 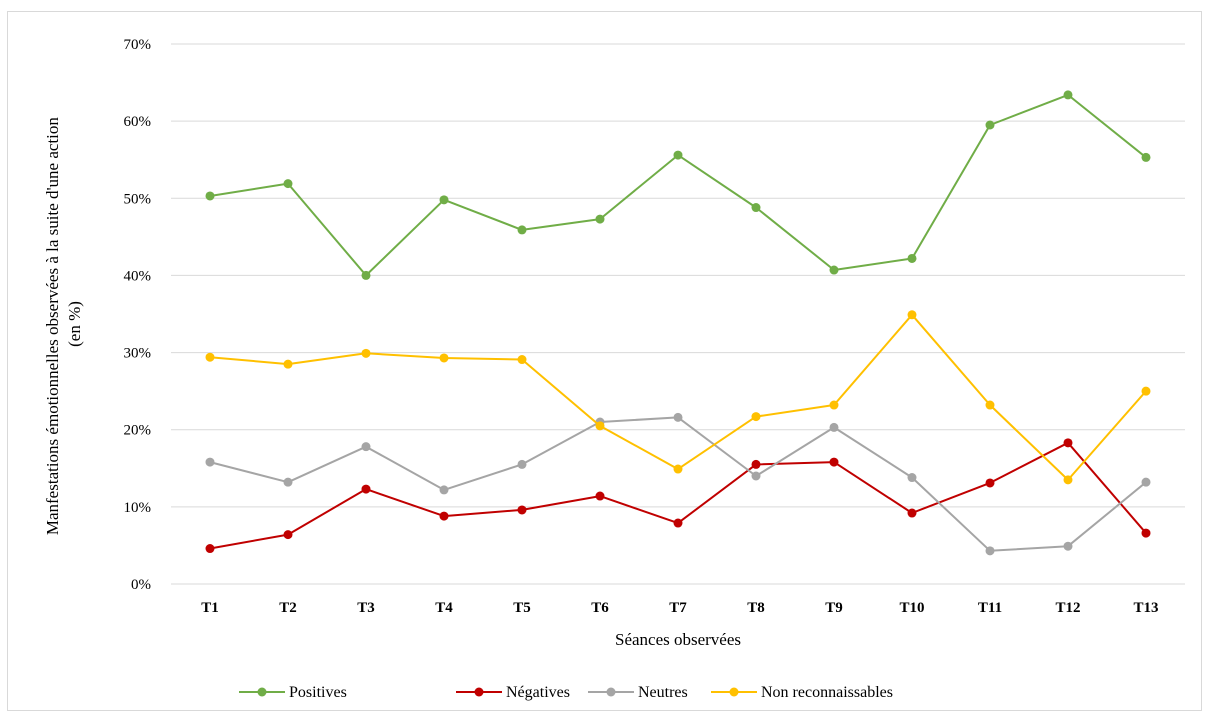 I want to click on y-tick-label: 30%, so click(x=138, y=354).